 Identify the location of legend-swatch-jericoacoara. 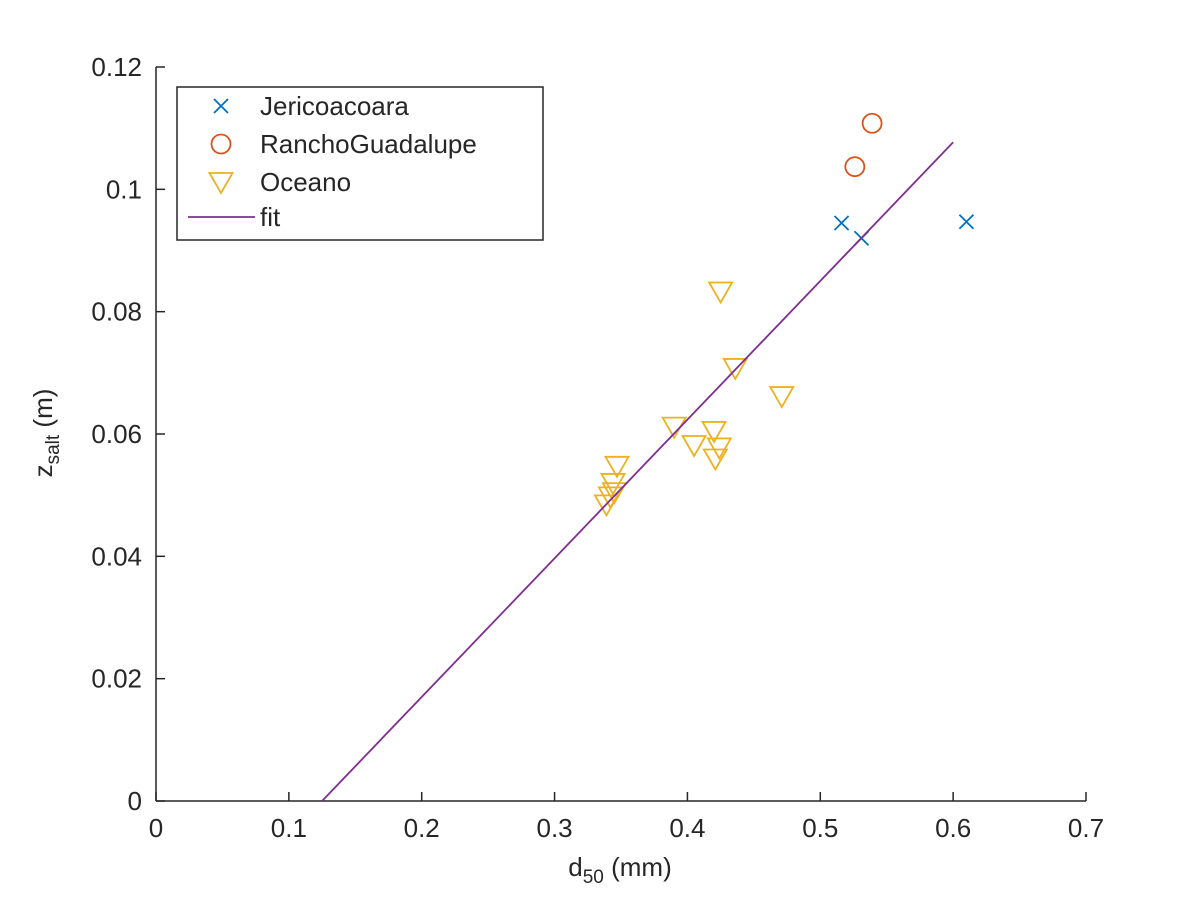
(221, 106).